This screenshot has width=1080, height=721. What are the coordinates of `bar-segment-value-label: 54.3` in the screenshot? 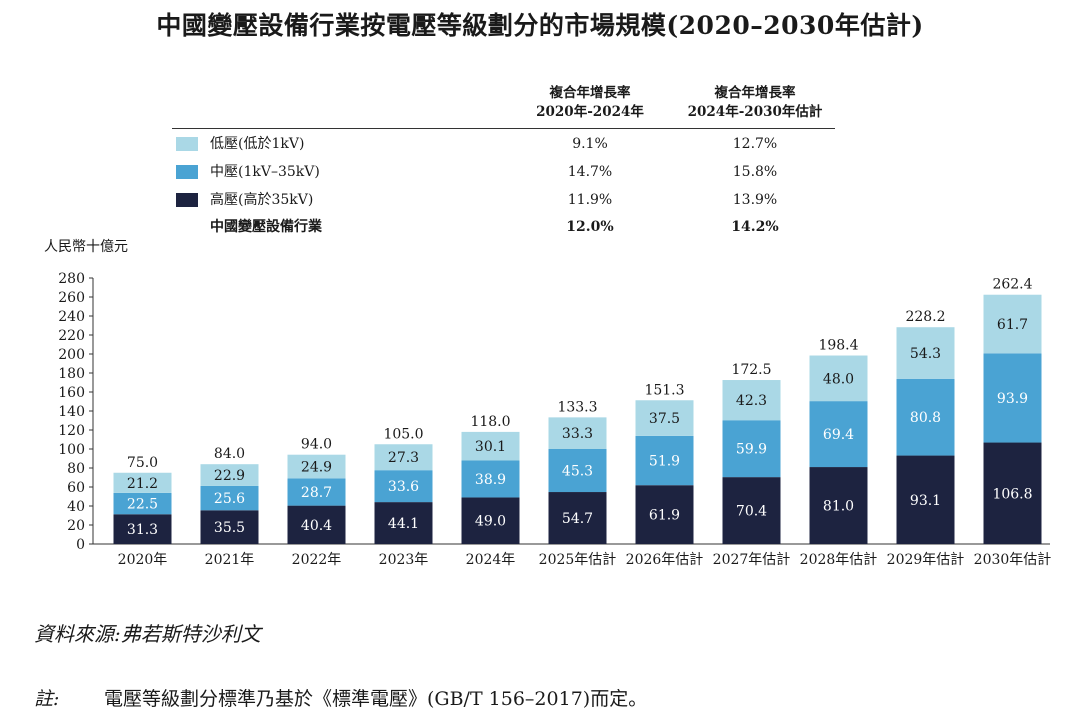 It's located at (925, 354).